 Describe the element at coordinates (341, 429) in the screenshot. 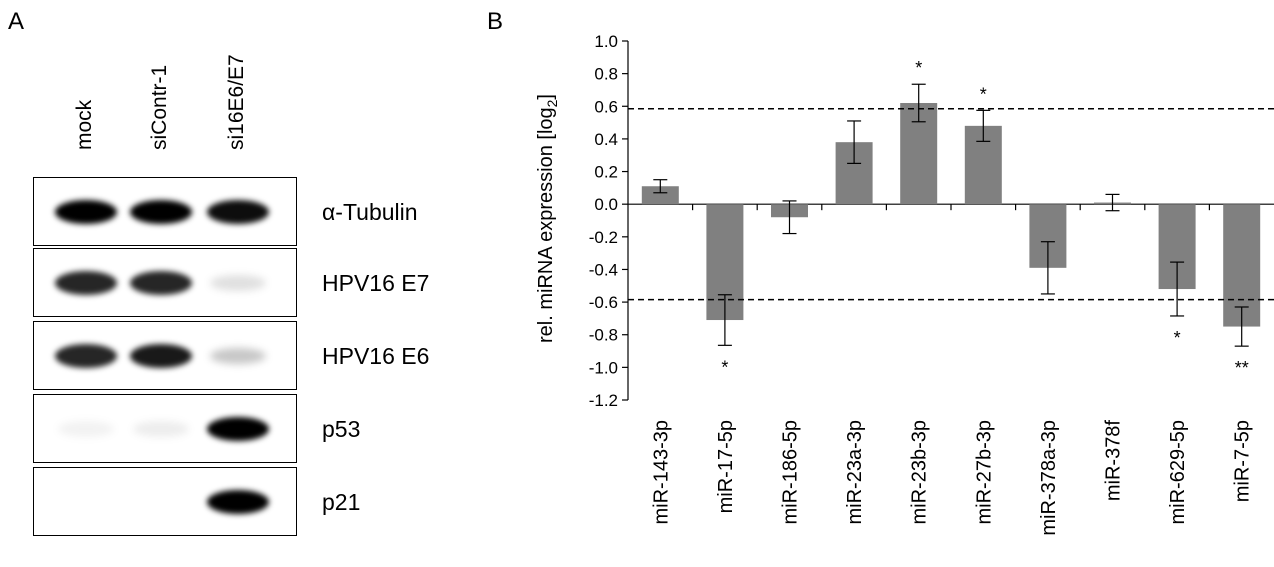

I see `protein-label: p53` at that location.